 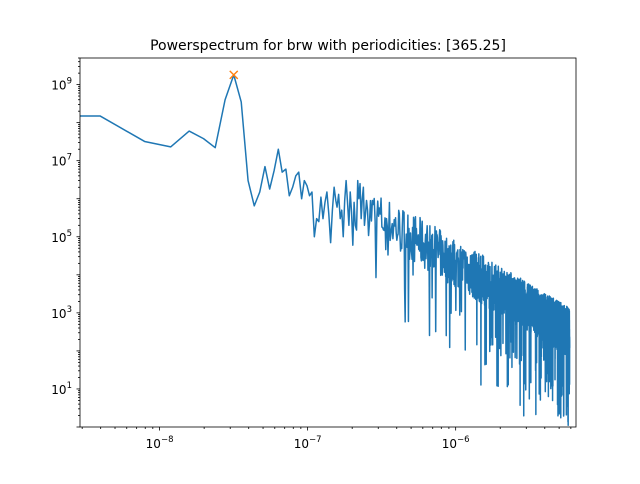 I want to click on x-axis: 10⁻⁸ 10⁻⁷ 10⁻⁶, so click(x=326, y=439).